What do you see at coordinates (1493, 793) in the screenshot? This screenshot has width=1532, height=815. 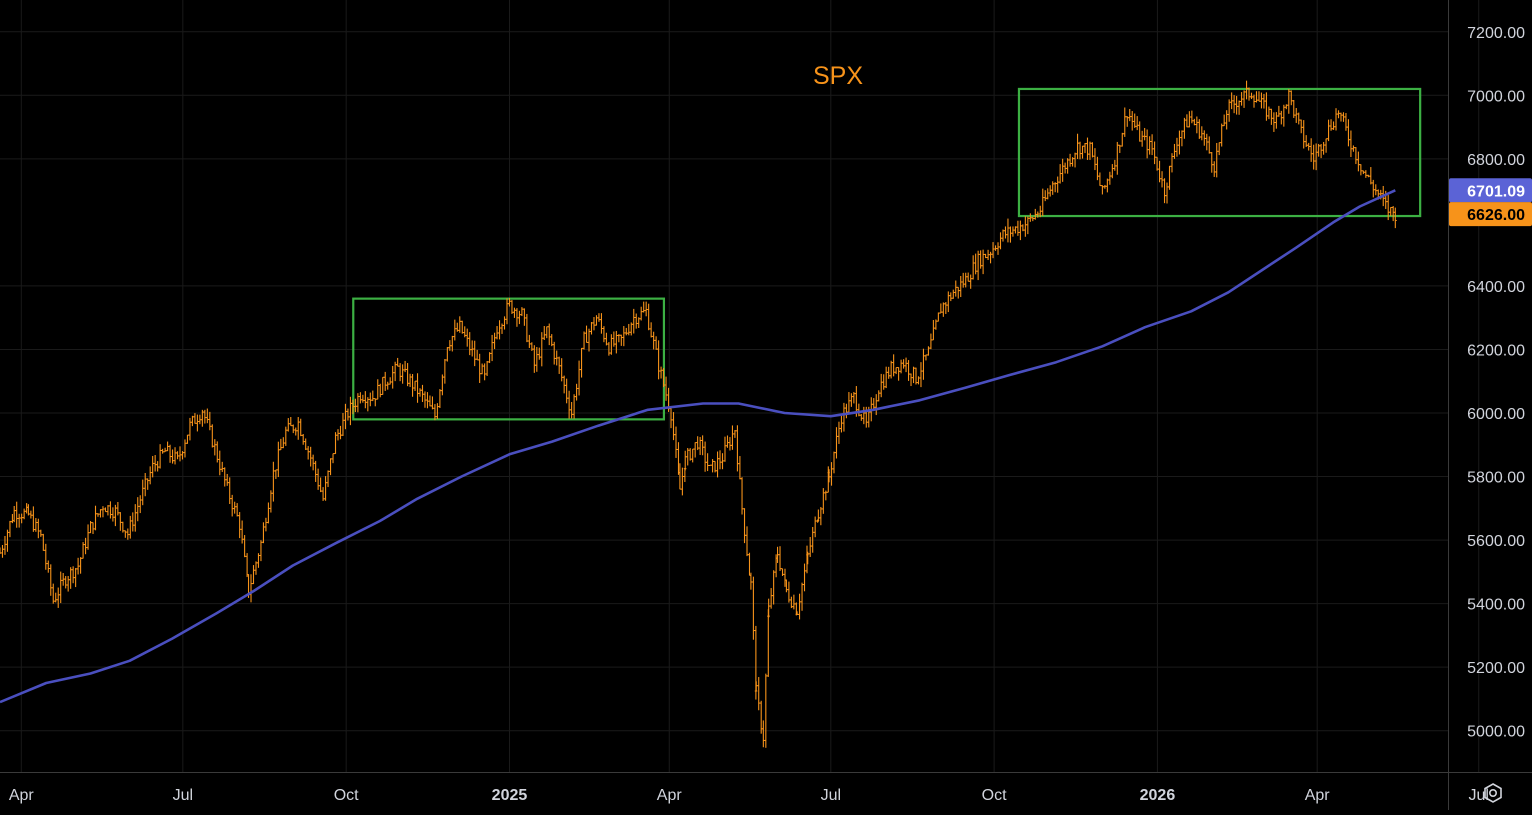 I see `settings-gear-icon` at bounding box center [1493, 793].